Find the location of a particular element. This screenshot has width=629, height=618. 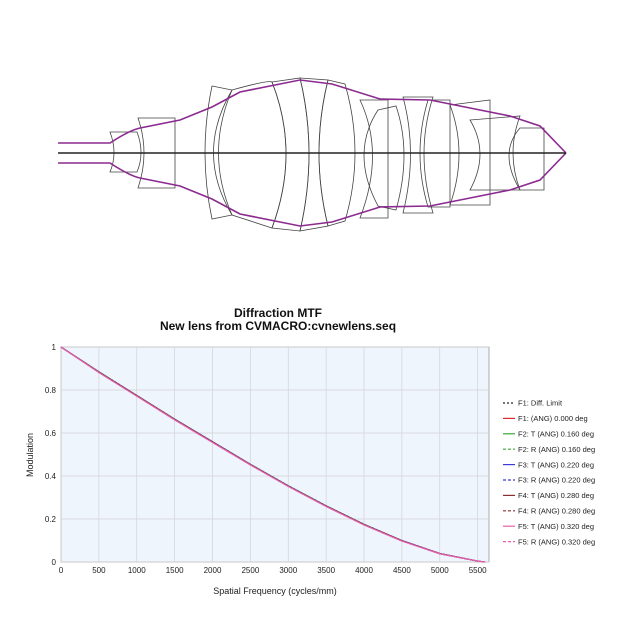

legend-entry: F3: T (ANG) 0.220 deg is located at coordinates (556, 464).